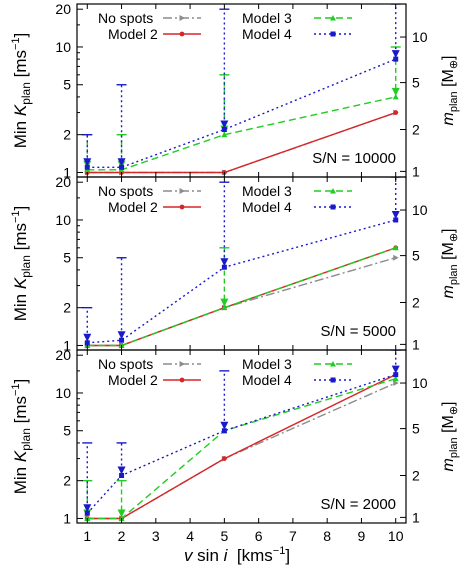 The height and width of the screenshot is (572, 466). I want to click on x-tick-label: 4, so click(190, 536).